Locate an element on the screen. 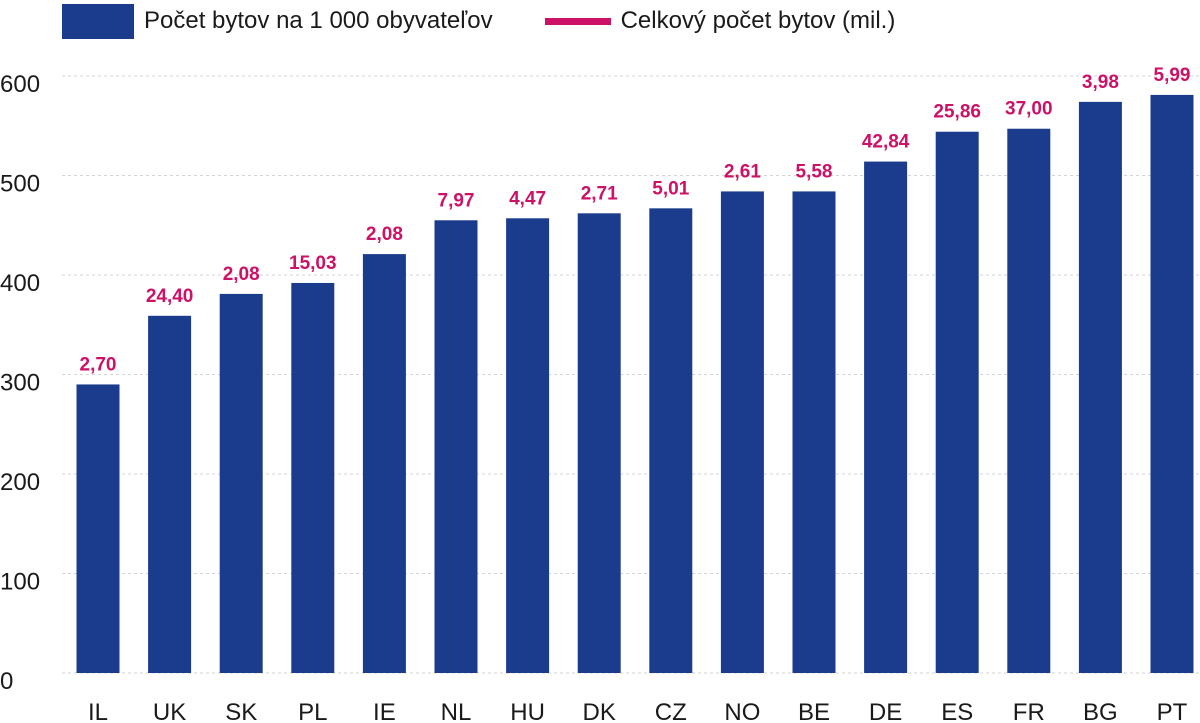 This screenshot has width=1200, height=723. x-tick-label: BE is located at coordinates (814, 711).